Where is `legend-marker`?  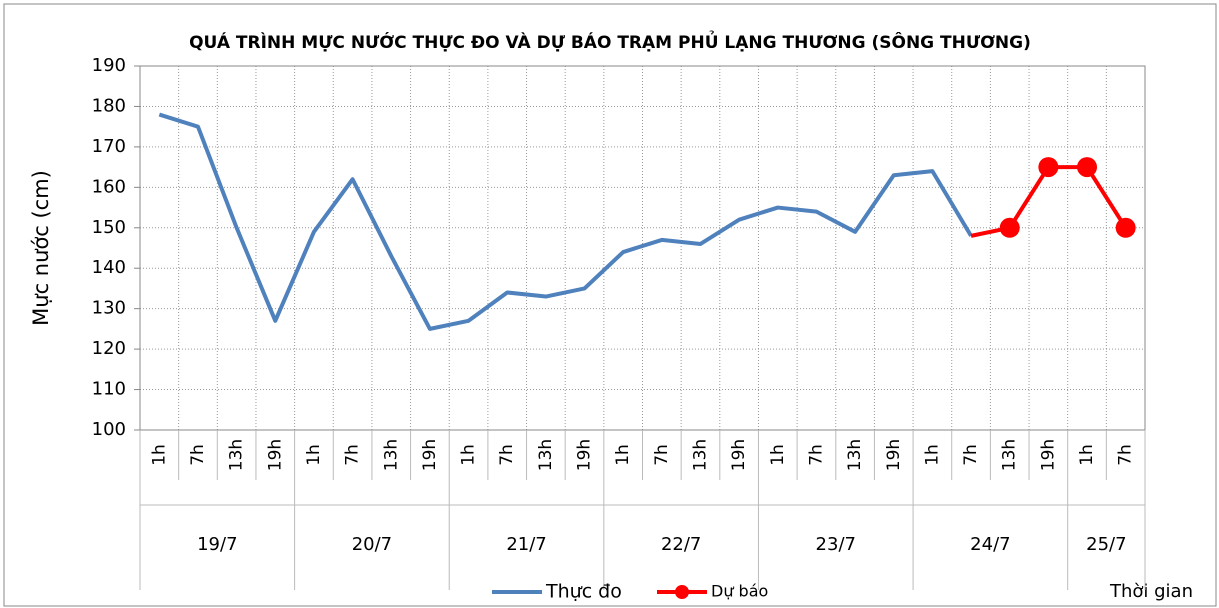 legend-marker is located at coordinates (682, 592).